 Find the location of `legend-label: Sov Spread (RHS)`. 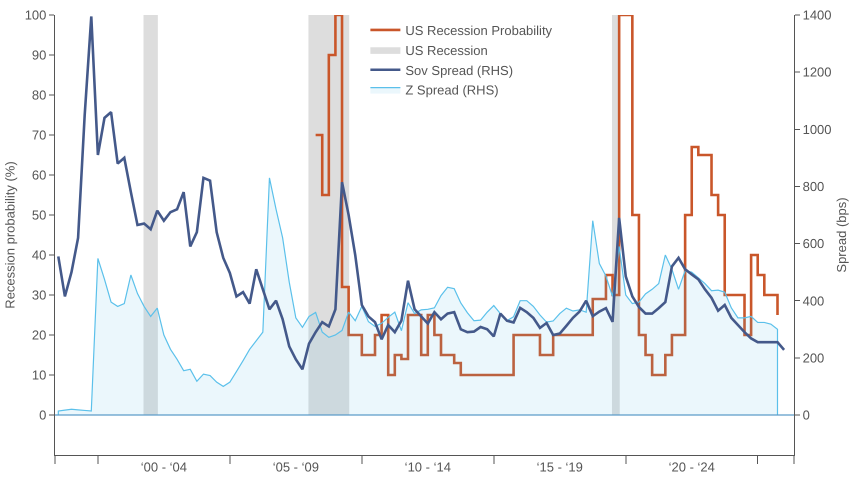

legend-label: Sov Spread (RHS) is located at coordinates (459, 70).